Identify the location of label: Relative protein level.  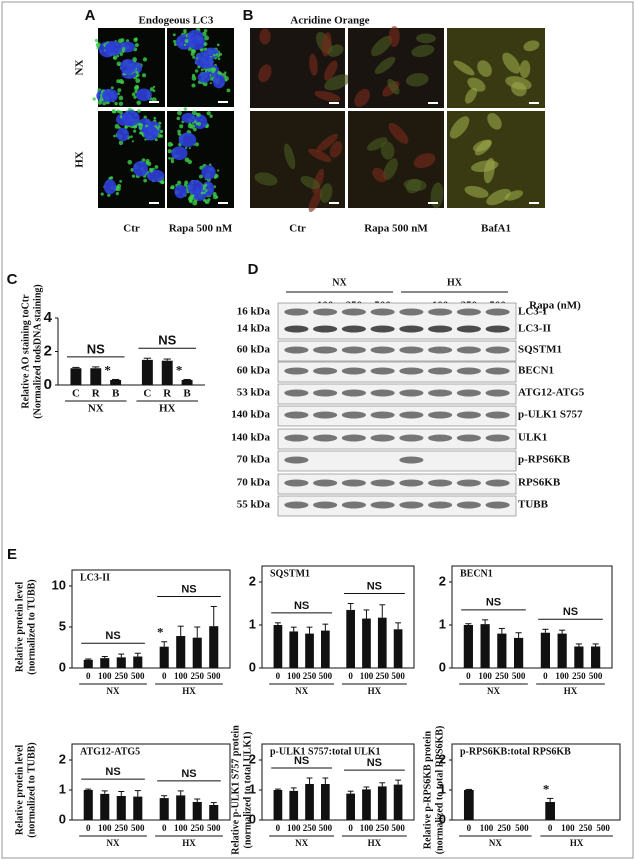
(19, 790).